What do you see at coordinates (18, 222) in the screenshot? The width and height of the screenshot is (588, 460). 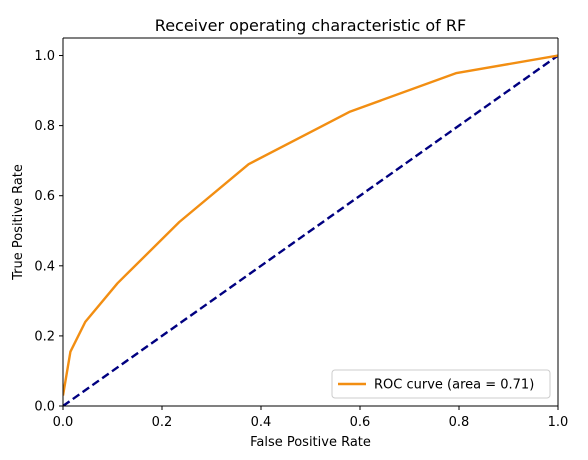 I see `y-axis-label: True Positive Rate` at bounding box center [18, 222].